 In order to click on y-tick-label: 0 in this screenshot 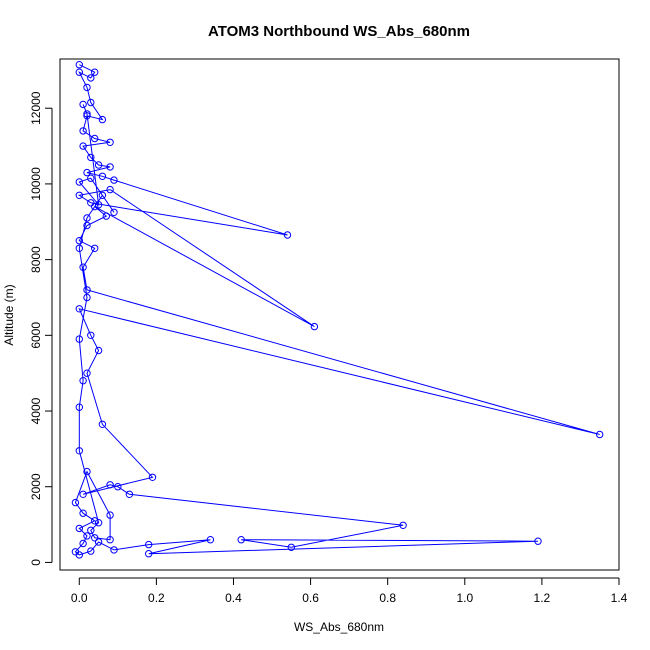, I will do `click(36, 562)`.